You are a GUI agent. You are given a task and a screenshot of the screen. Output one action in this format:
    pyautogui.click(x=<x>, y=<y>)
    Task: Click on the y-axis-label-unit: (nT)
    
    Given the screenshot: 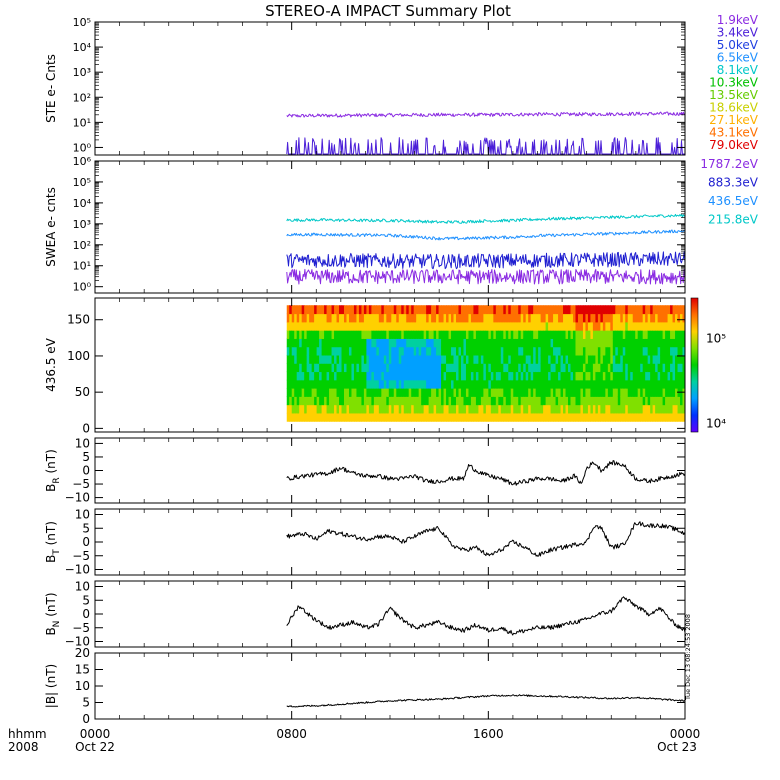 What is the action you would take?
    pyautogui.click(x=51, y=535)
    